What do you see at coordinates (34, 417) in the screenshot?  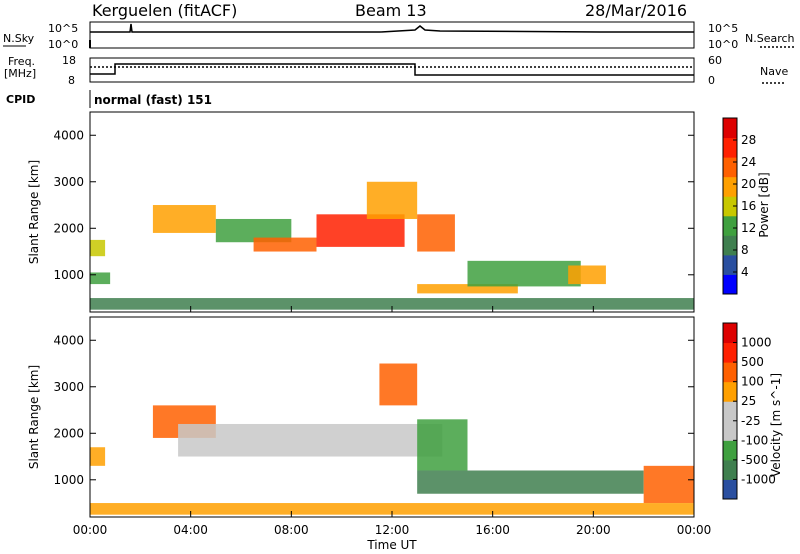 I see `velocity-y-label: Slant Range [km]` at bounding box center [34, 417].